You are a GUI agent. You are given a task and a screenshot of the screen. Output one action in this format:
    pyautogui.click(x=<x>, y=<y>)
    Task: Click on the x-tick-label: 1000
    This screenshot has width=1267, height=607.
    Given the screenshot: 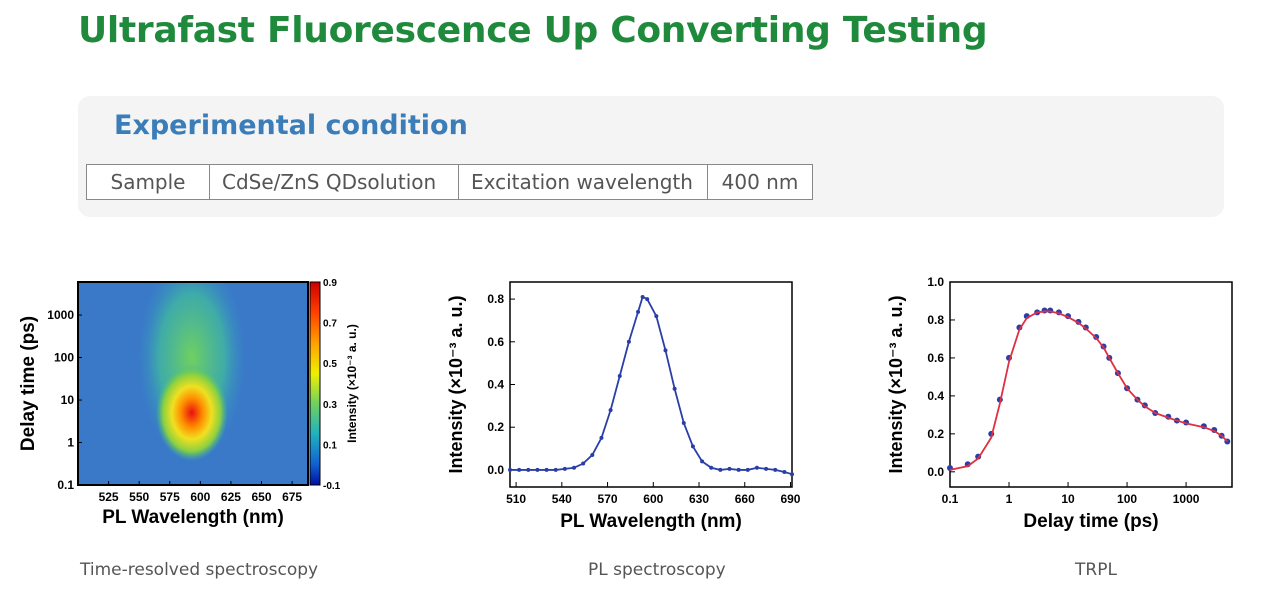 What is the action you would take?
    pyautogui.click(x=1186, y=499)
    